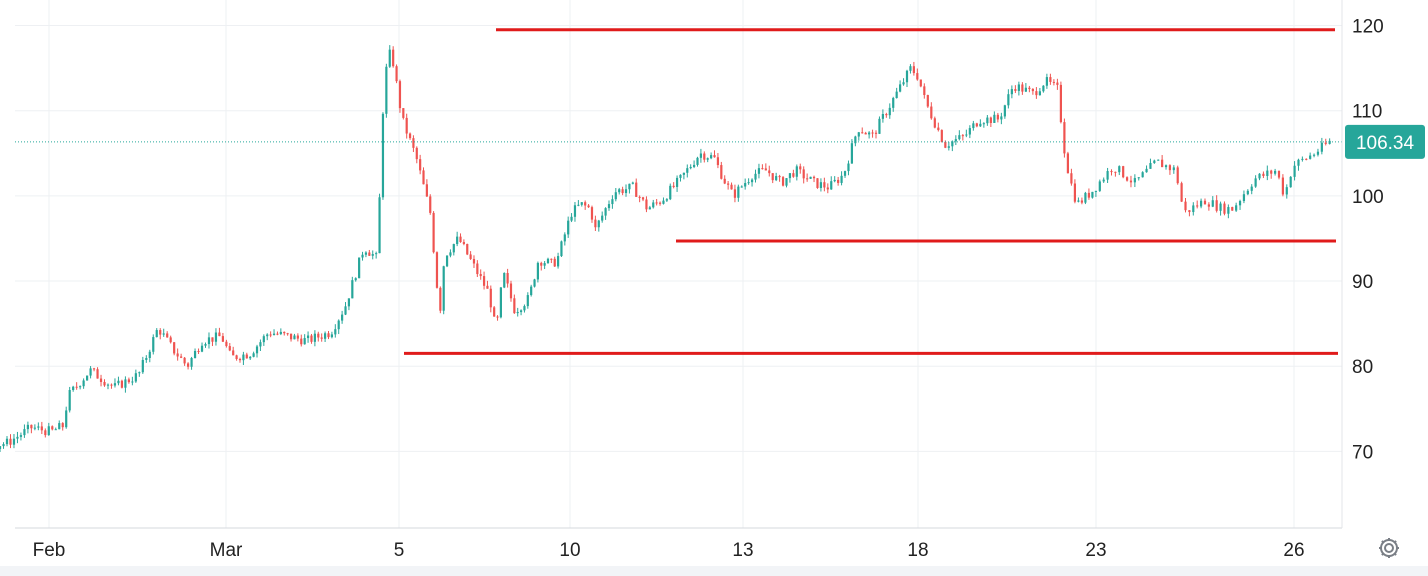  What do you see at coordinates (669, 550) in the screenshot?
I see `x-axis: Feb Mar 5 10 13 18 23 26` at bounding box center [669, 550].